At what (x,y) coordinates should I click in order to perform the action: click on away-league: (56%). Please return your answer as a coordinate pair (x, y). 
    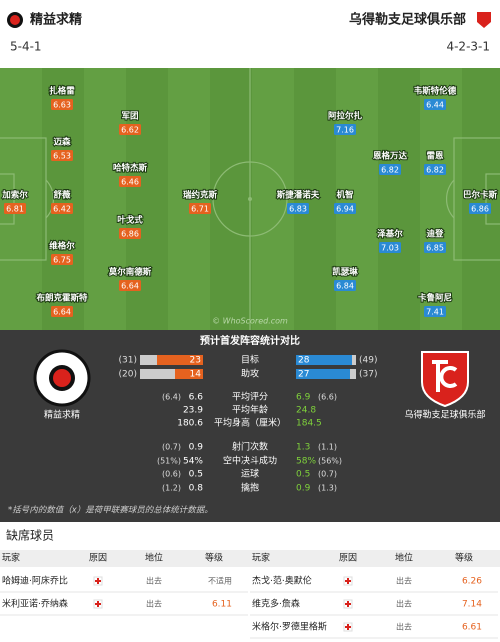
    Looking at the image, I should click on (330, 461).